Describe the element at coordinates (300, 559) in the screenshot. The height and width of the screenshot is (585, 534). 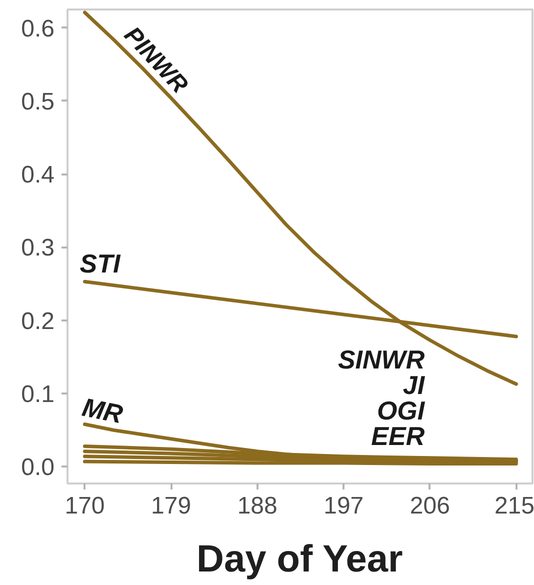
I see `x-axis-title: Day of Year` at that location.